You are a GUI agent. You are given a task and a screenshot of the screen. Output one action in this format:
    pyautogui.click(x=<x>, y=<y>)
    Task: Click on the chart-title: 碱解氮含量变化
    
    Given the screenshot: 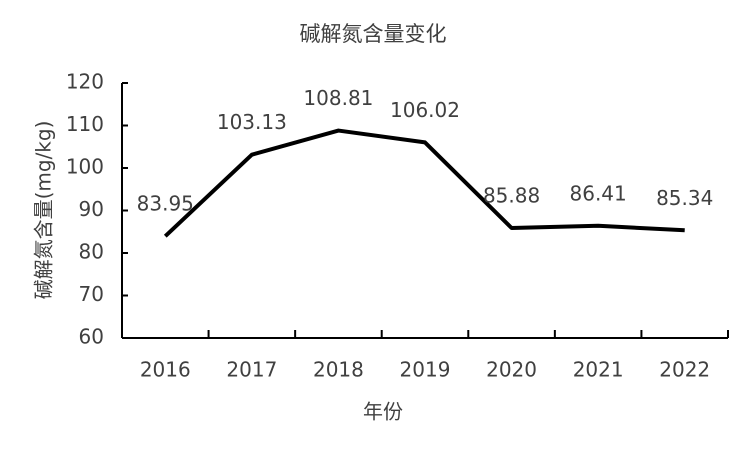 What is the action you would take?
    pyautogui.click(x=373, y=34)
    